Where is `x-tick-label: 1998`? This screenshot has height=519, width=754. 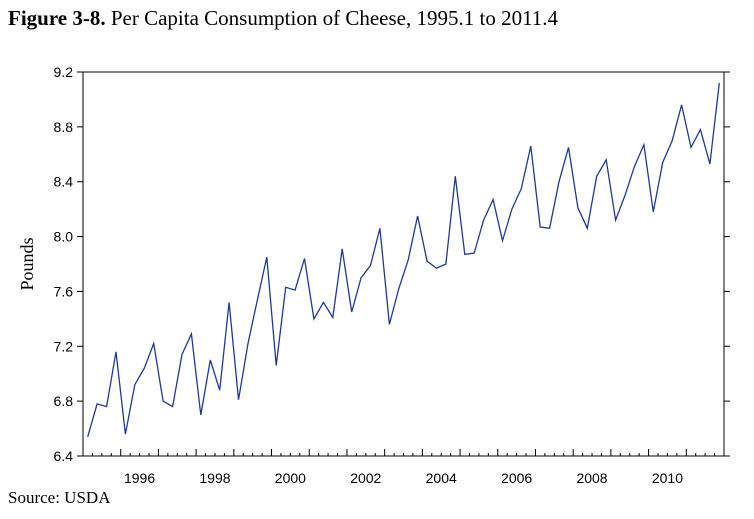 x-tick-label: 1998 is located at coordinates (214, 478).